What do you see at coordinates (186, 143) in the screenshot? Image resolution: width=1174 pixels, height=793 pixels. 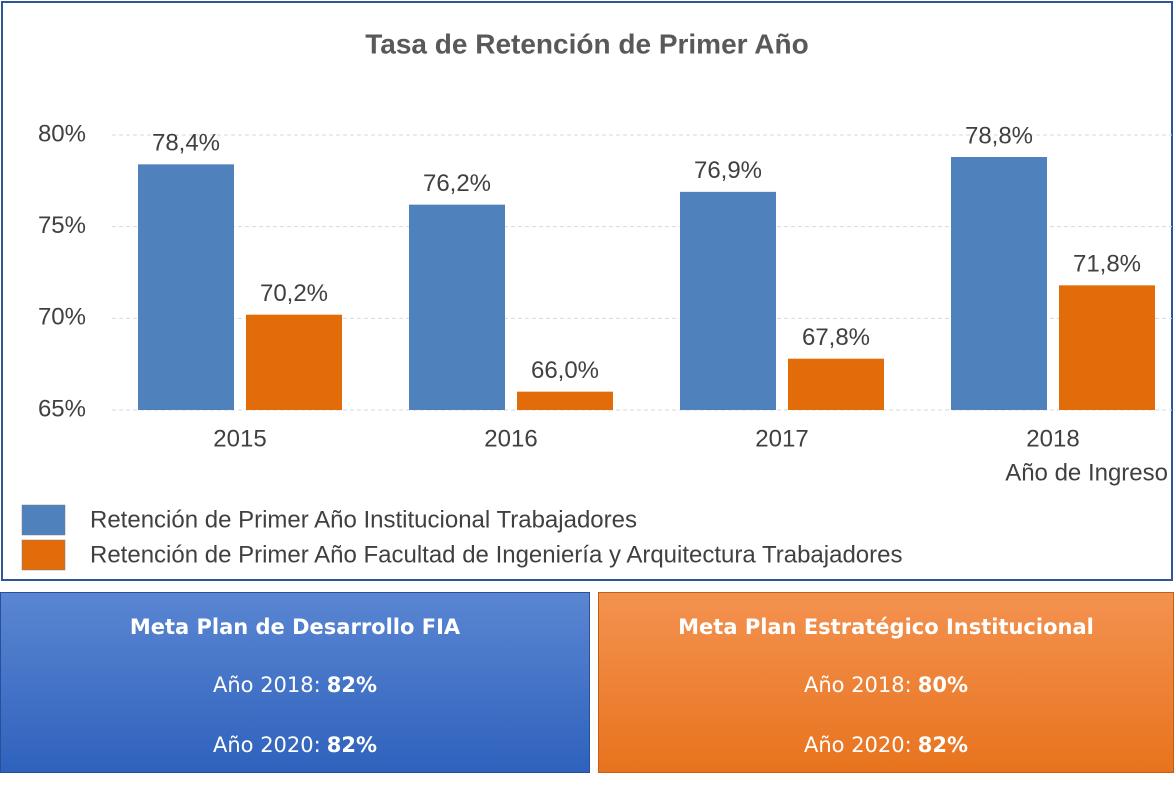 I see `value-label: 78,4%` at bounding box center [186, 143].